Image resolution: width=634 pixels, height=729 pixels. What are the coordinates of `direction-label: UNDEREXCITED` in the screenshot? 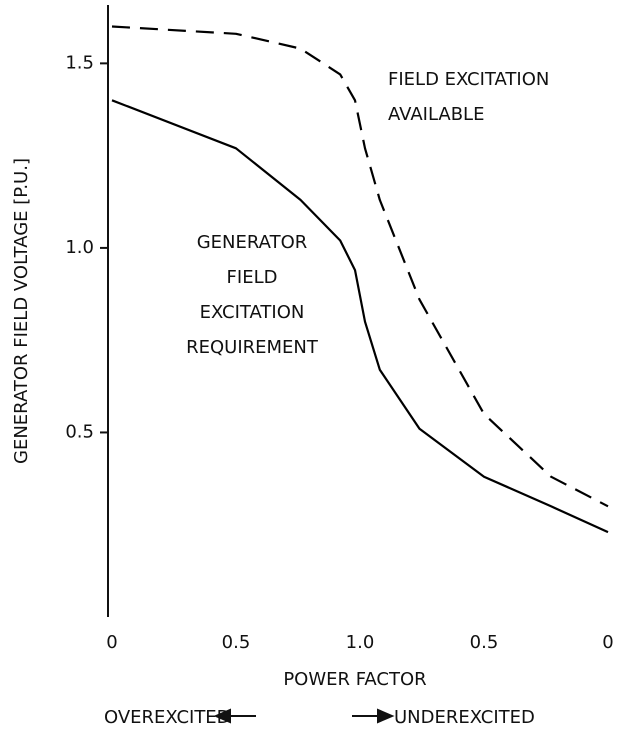 It's located at (464, 717).